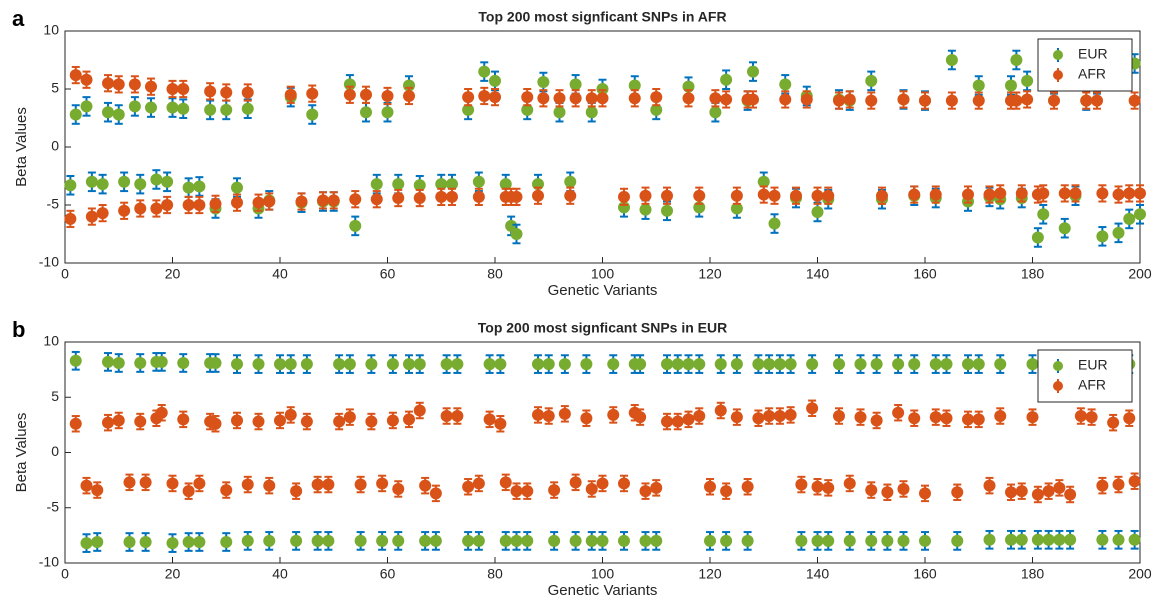 The width and height of the screenshot is (1155, 606). What do you see at coordinates (55, 451) in the screenshot?
I see `y-tick-label: 0` at bounding box center [55, 451].